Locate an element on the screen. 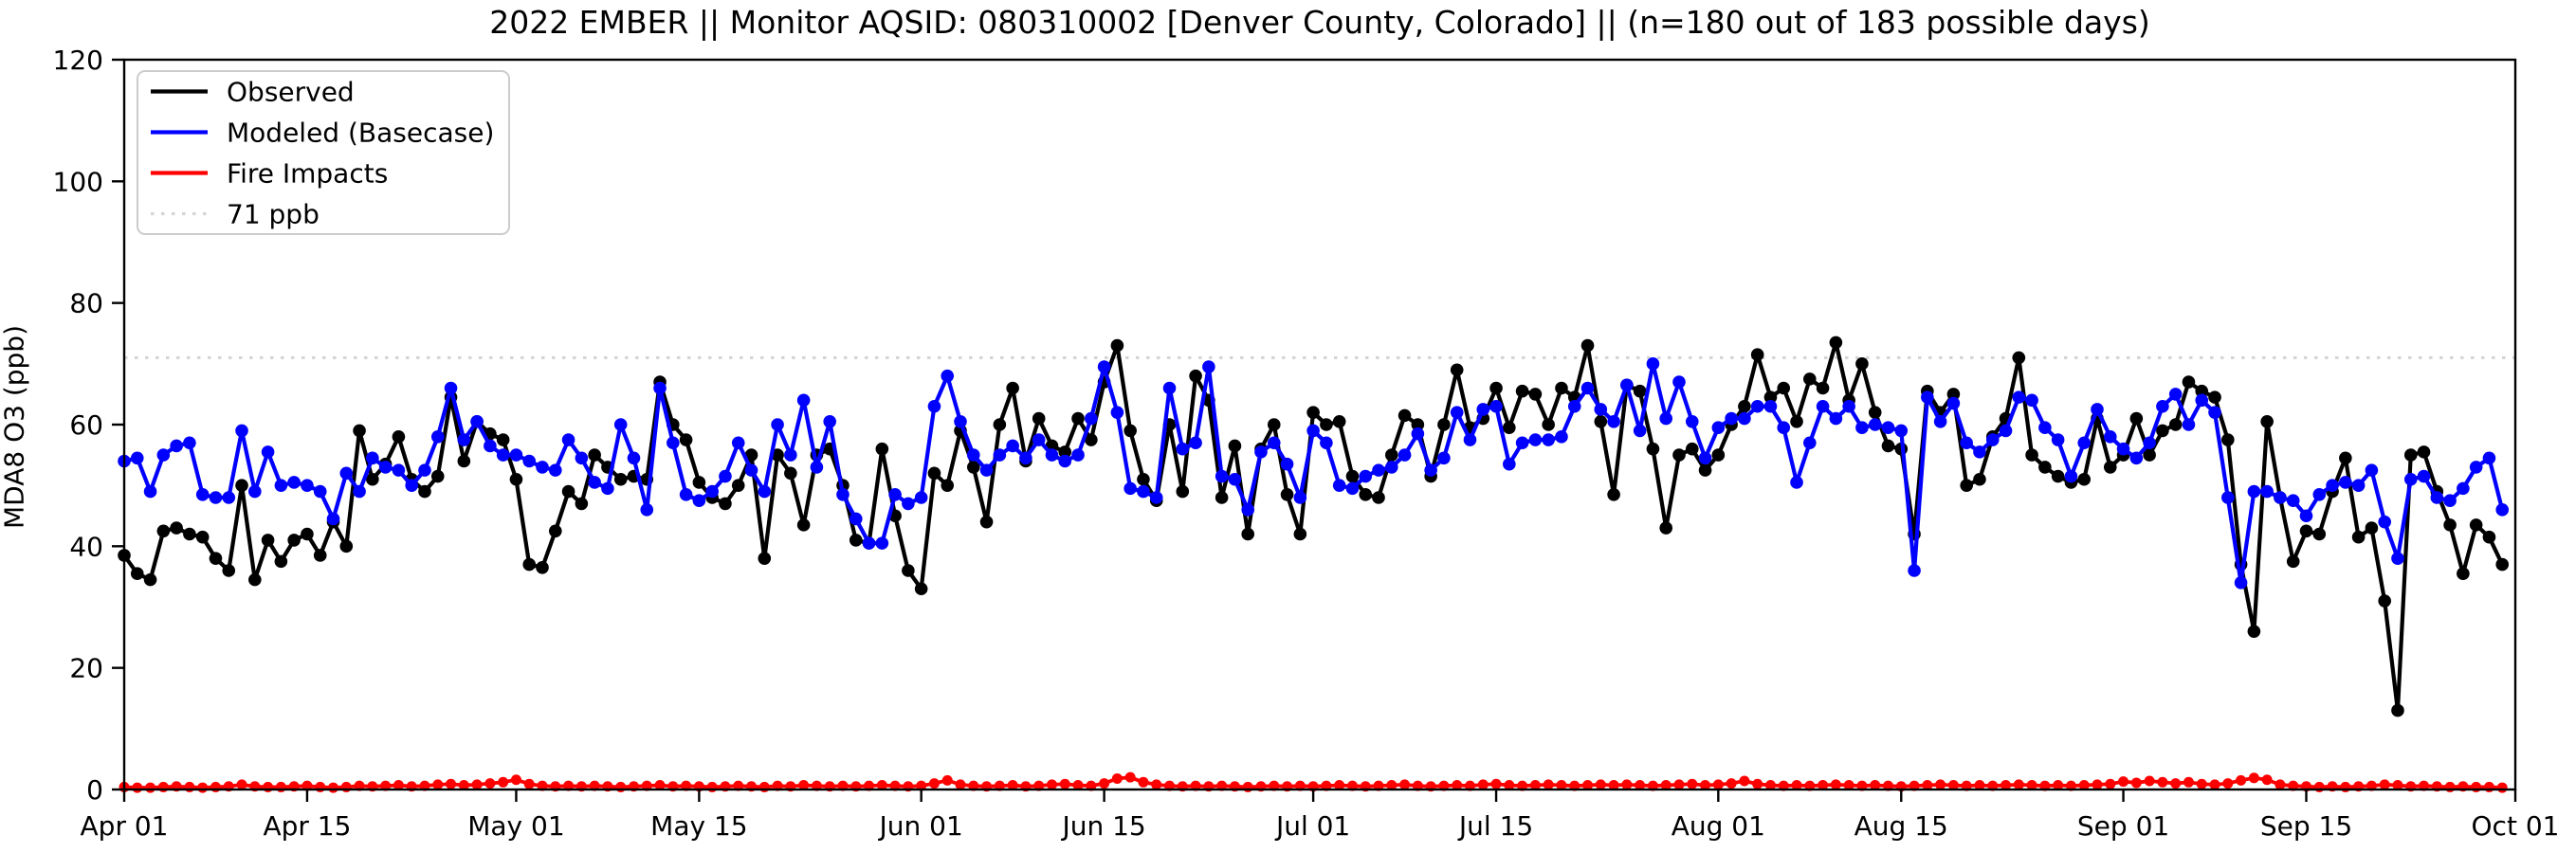 This screenshot has width=2576, height=853. legend-label-3: 71 ppb is located at coordinates (273, 214).